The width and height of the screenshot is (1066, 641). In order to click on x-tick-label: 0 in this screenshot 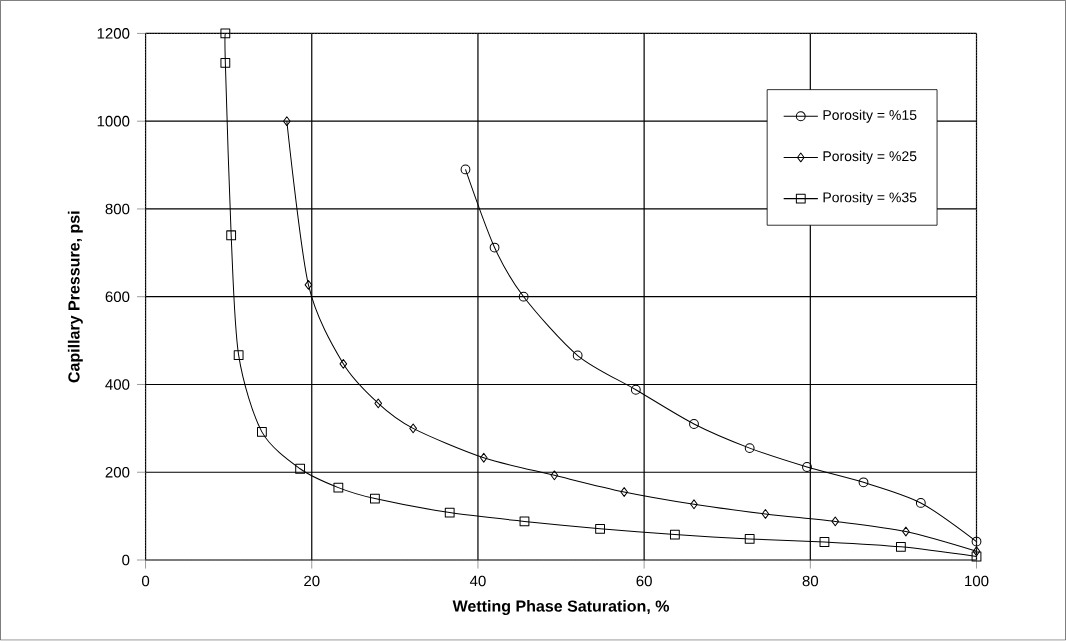, I will do `click(145, 581)`.